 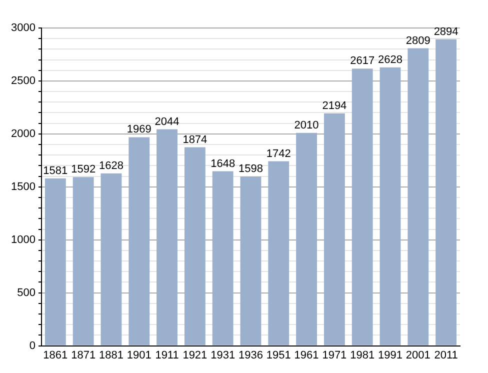 What do you see at coordinates (446, 32) in the screenshot?
I see `data-label: 2894` at bounding box center [446, 32].